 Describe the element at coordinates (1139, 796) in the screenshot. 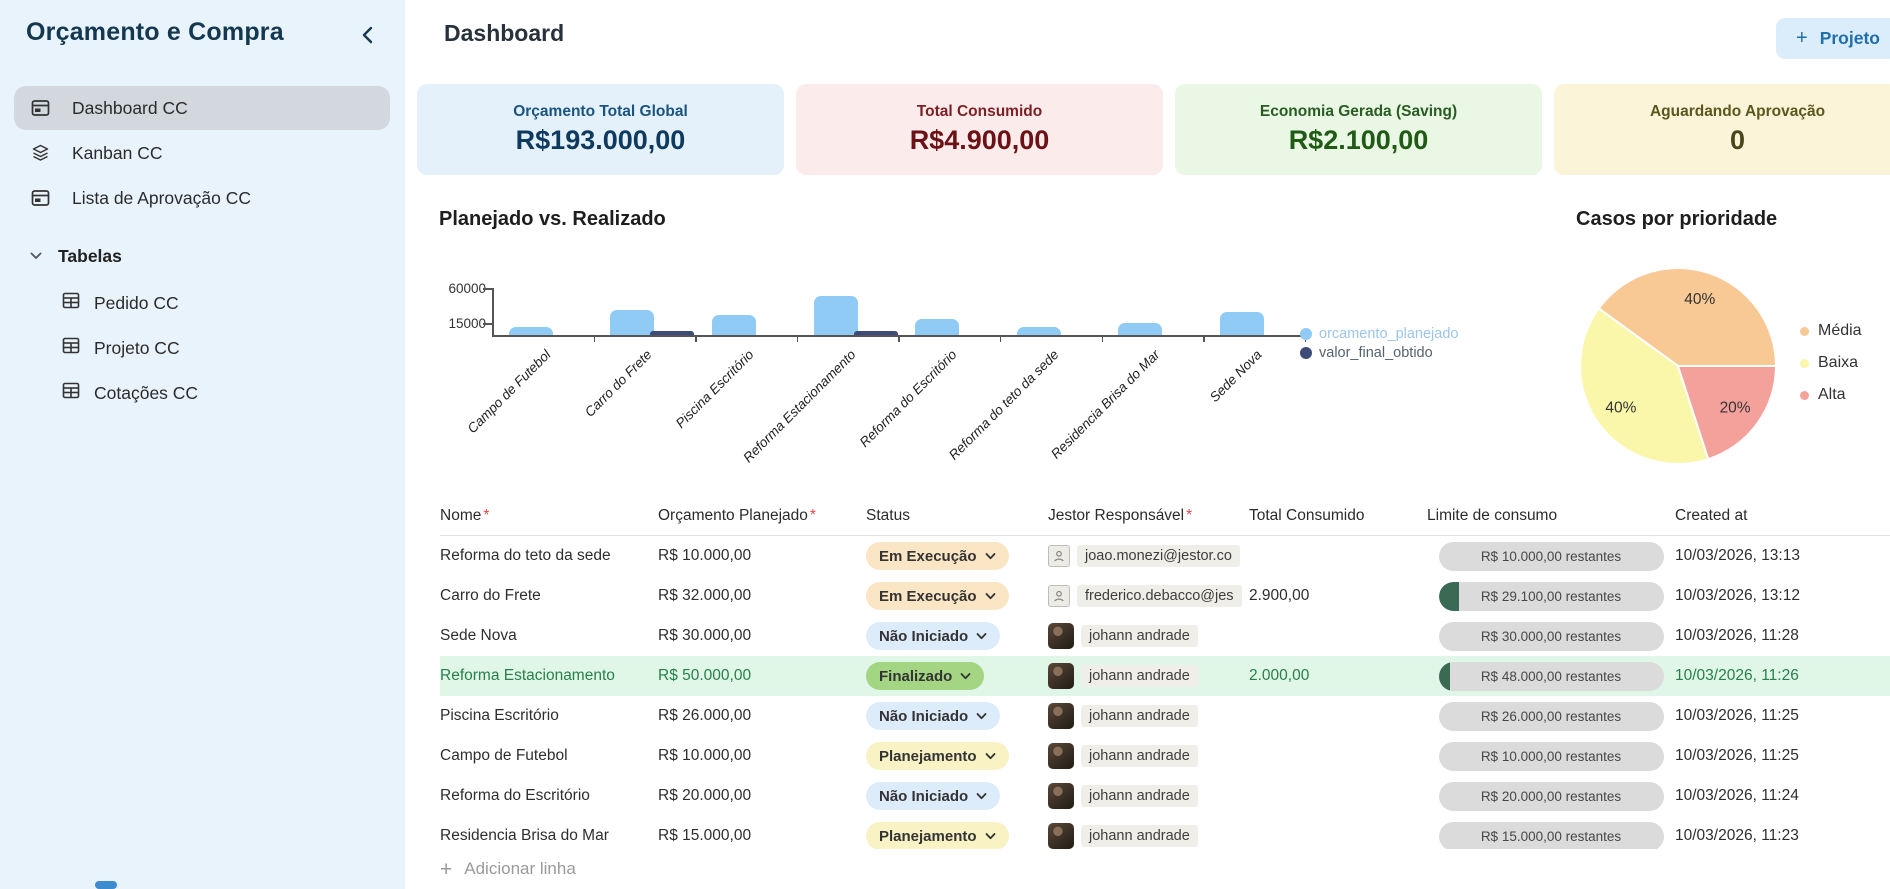

I see `responsavel-chip: johann andrade` at that location.